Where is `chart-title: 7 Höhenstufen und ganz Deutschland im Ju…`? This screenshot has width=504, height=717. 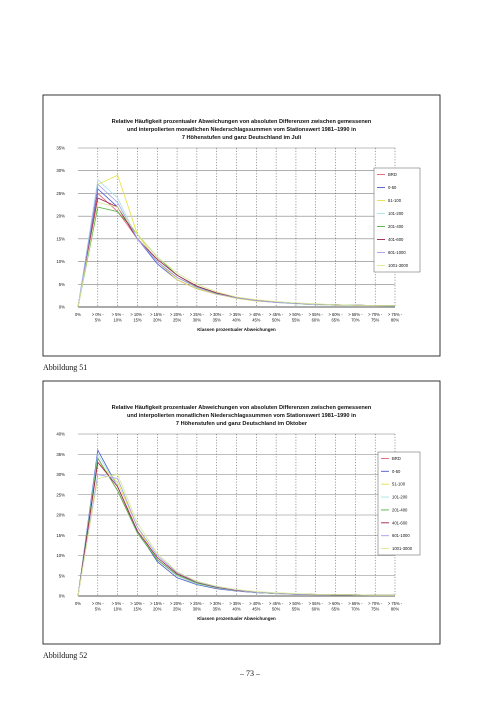
chart-title: 7 Höhenstufen und ganz Deutschland im Ju… is located at coordinates (242, 138).